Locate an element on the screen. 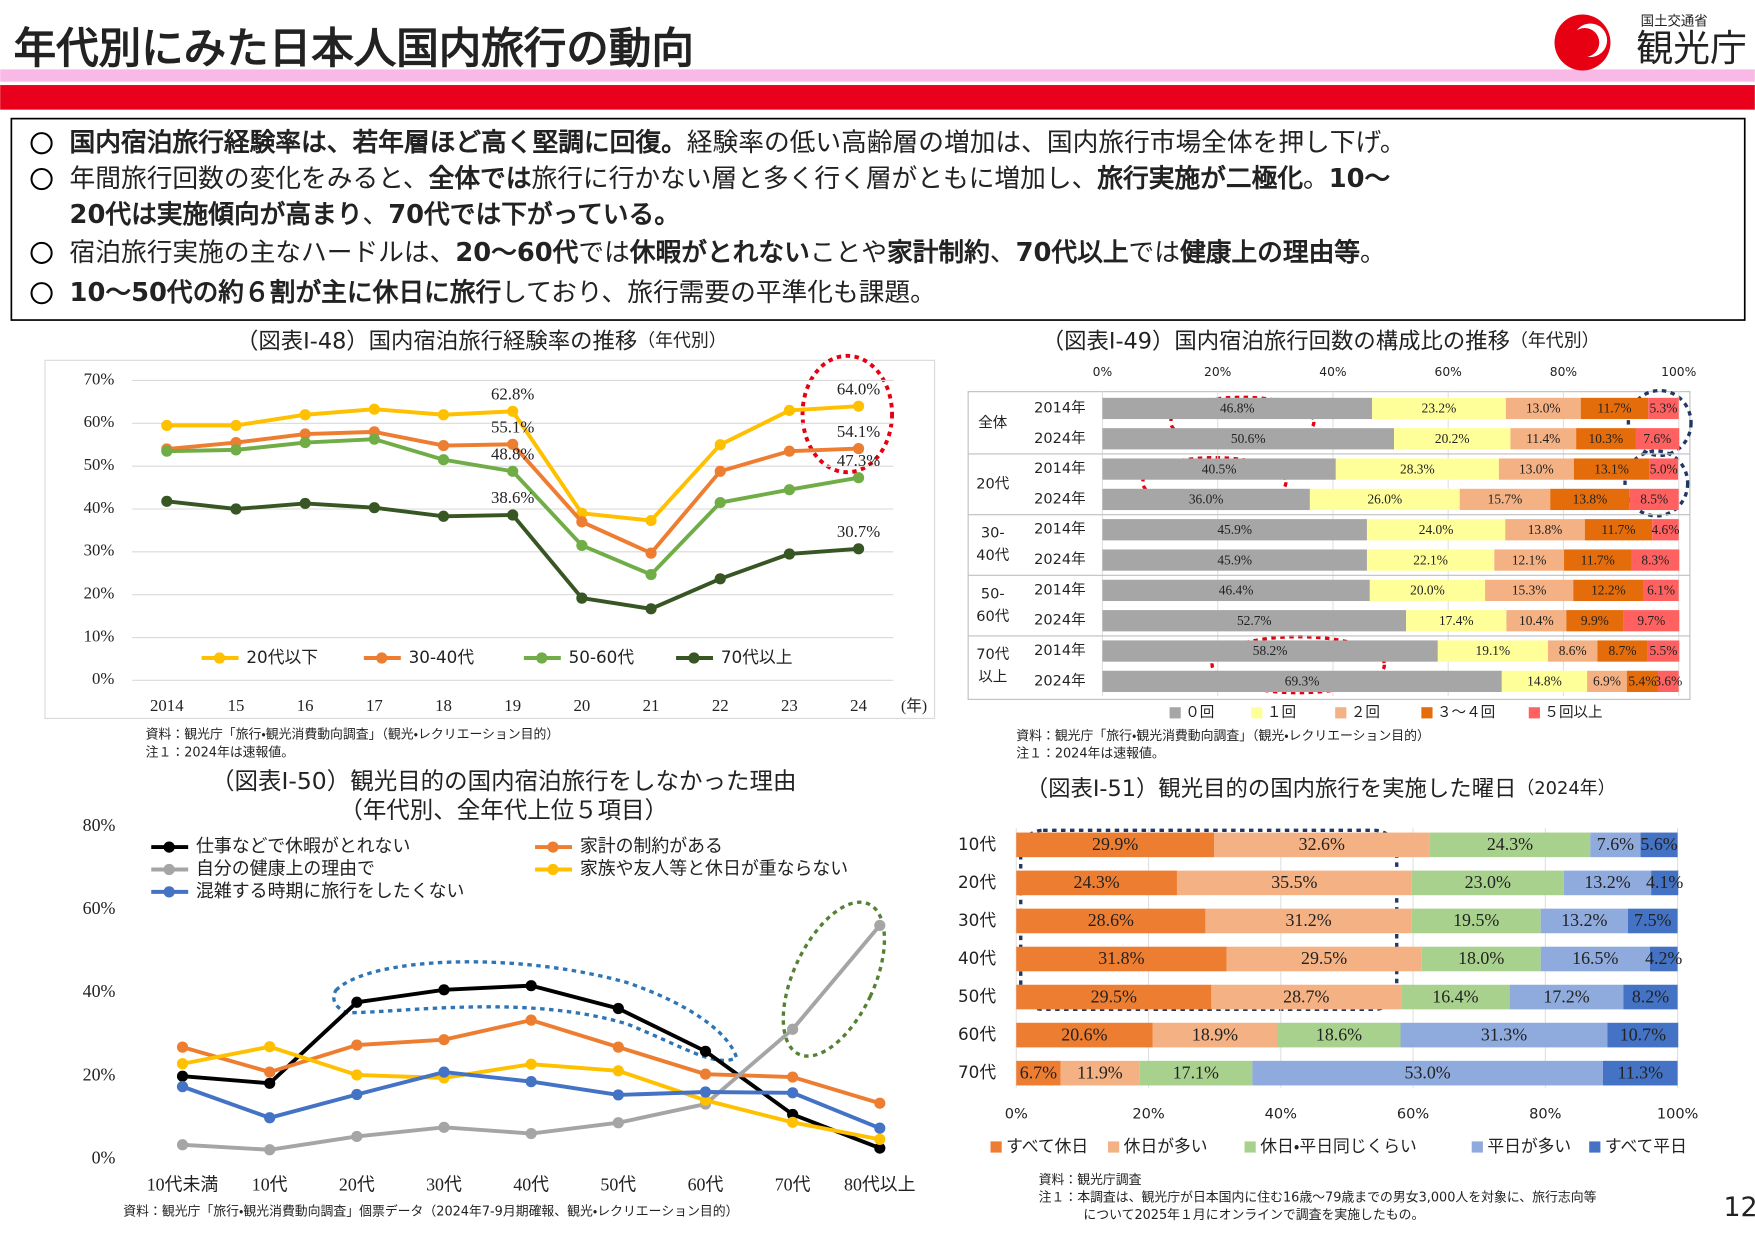 This screenshot has height=1241, width=1755. x-tick-label: 40代 is located at coordinates (531, 1184).